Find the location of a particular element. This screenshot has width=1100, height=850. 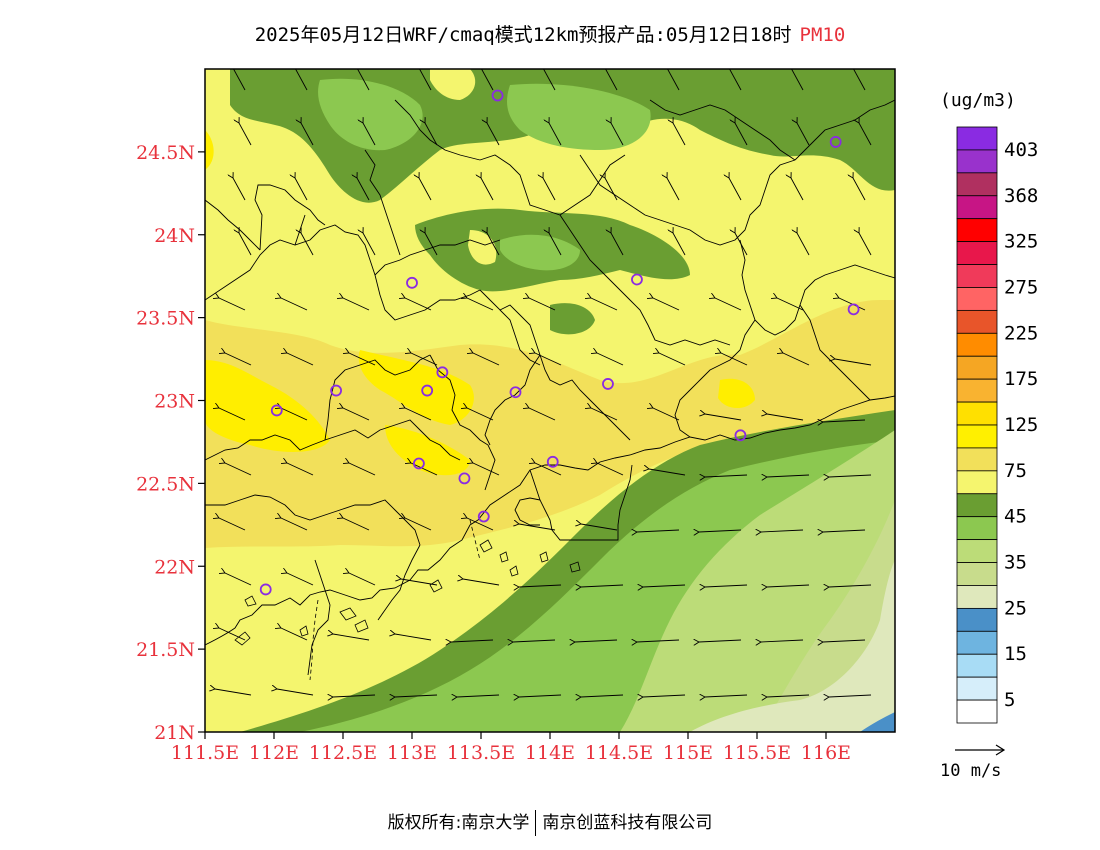

colorbar: 403 368 325 275 225 175 125 75 45 35 25 15 5 is located at coordinates (997, 425).